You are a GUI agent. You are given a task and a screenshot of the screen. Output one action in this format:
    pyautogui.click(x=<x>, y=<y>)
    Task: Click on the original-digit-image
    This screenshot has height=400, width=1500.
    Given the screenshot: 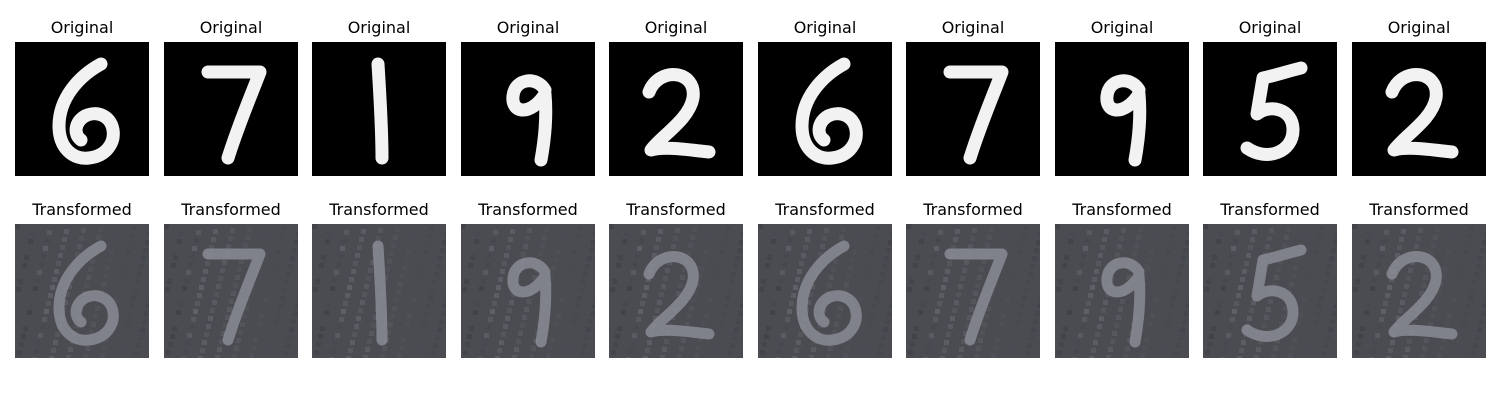 What is the action you would take?
    pyautogui.click(x=676, y=109)
    